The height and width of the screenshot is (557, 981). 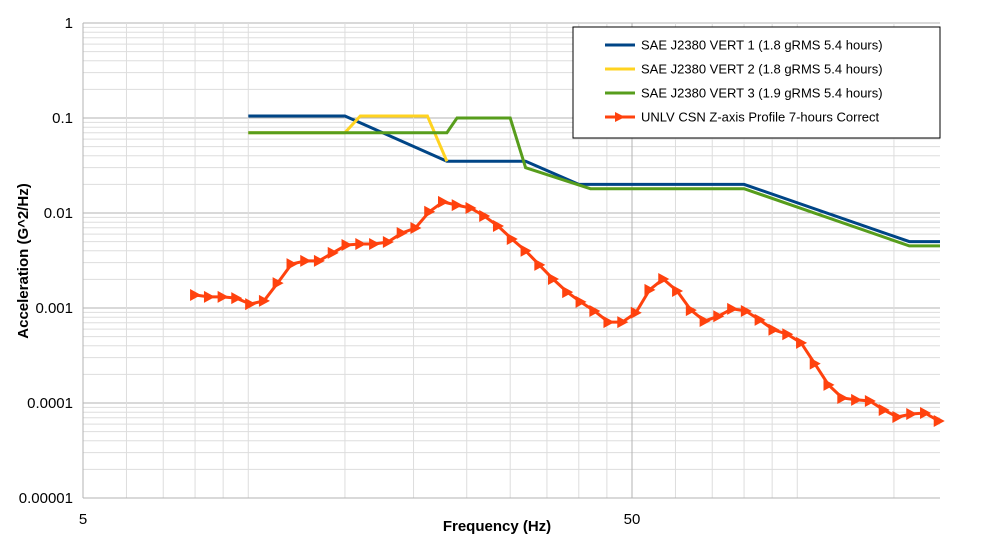 What do you see at coordinates (762, 69) in the screenshot?
I see `legend-label-2: SAE J2380 VERT 2 (1.8 gRMS 5.4 hours)` at bounding box center [762, 69].